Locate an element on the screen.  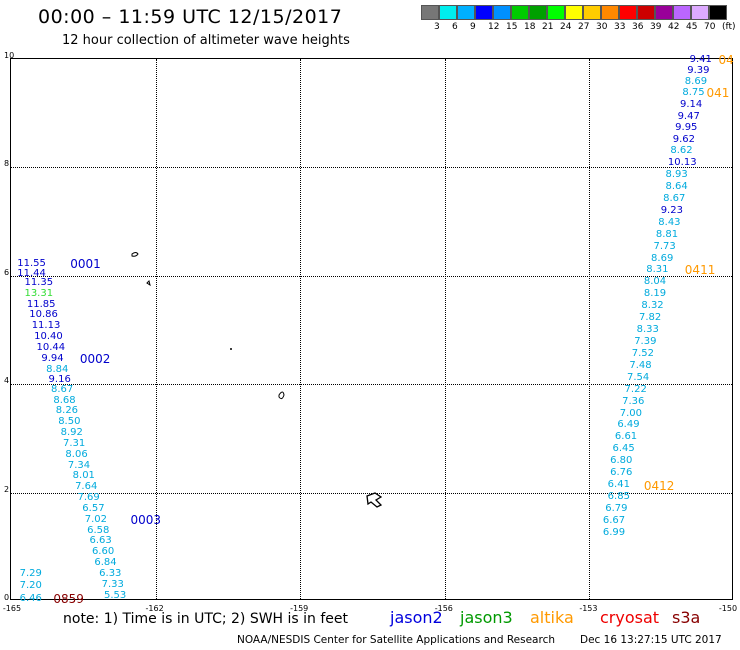
y-tick-label: 0 is located at coordinates (7, 597).